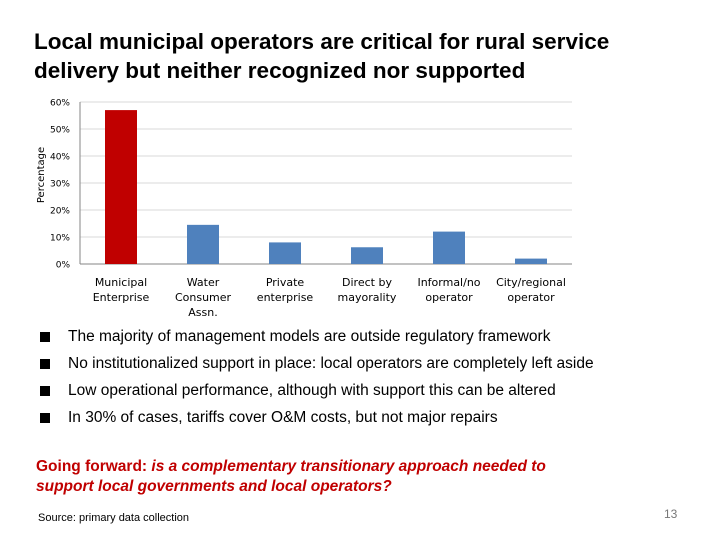 The width and height of the screenshot is (720, 540). I want to click on x-tick-label: Water Consumer Assn., so click(203, 297).